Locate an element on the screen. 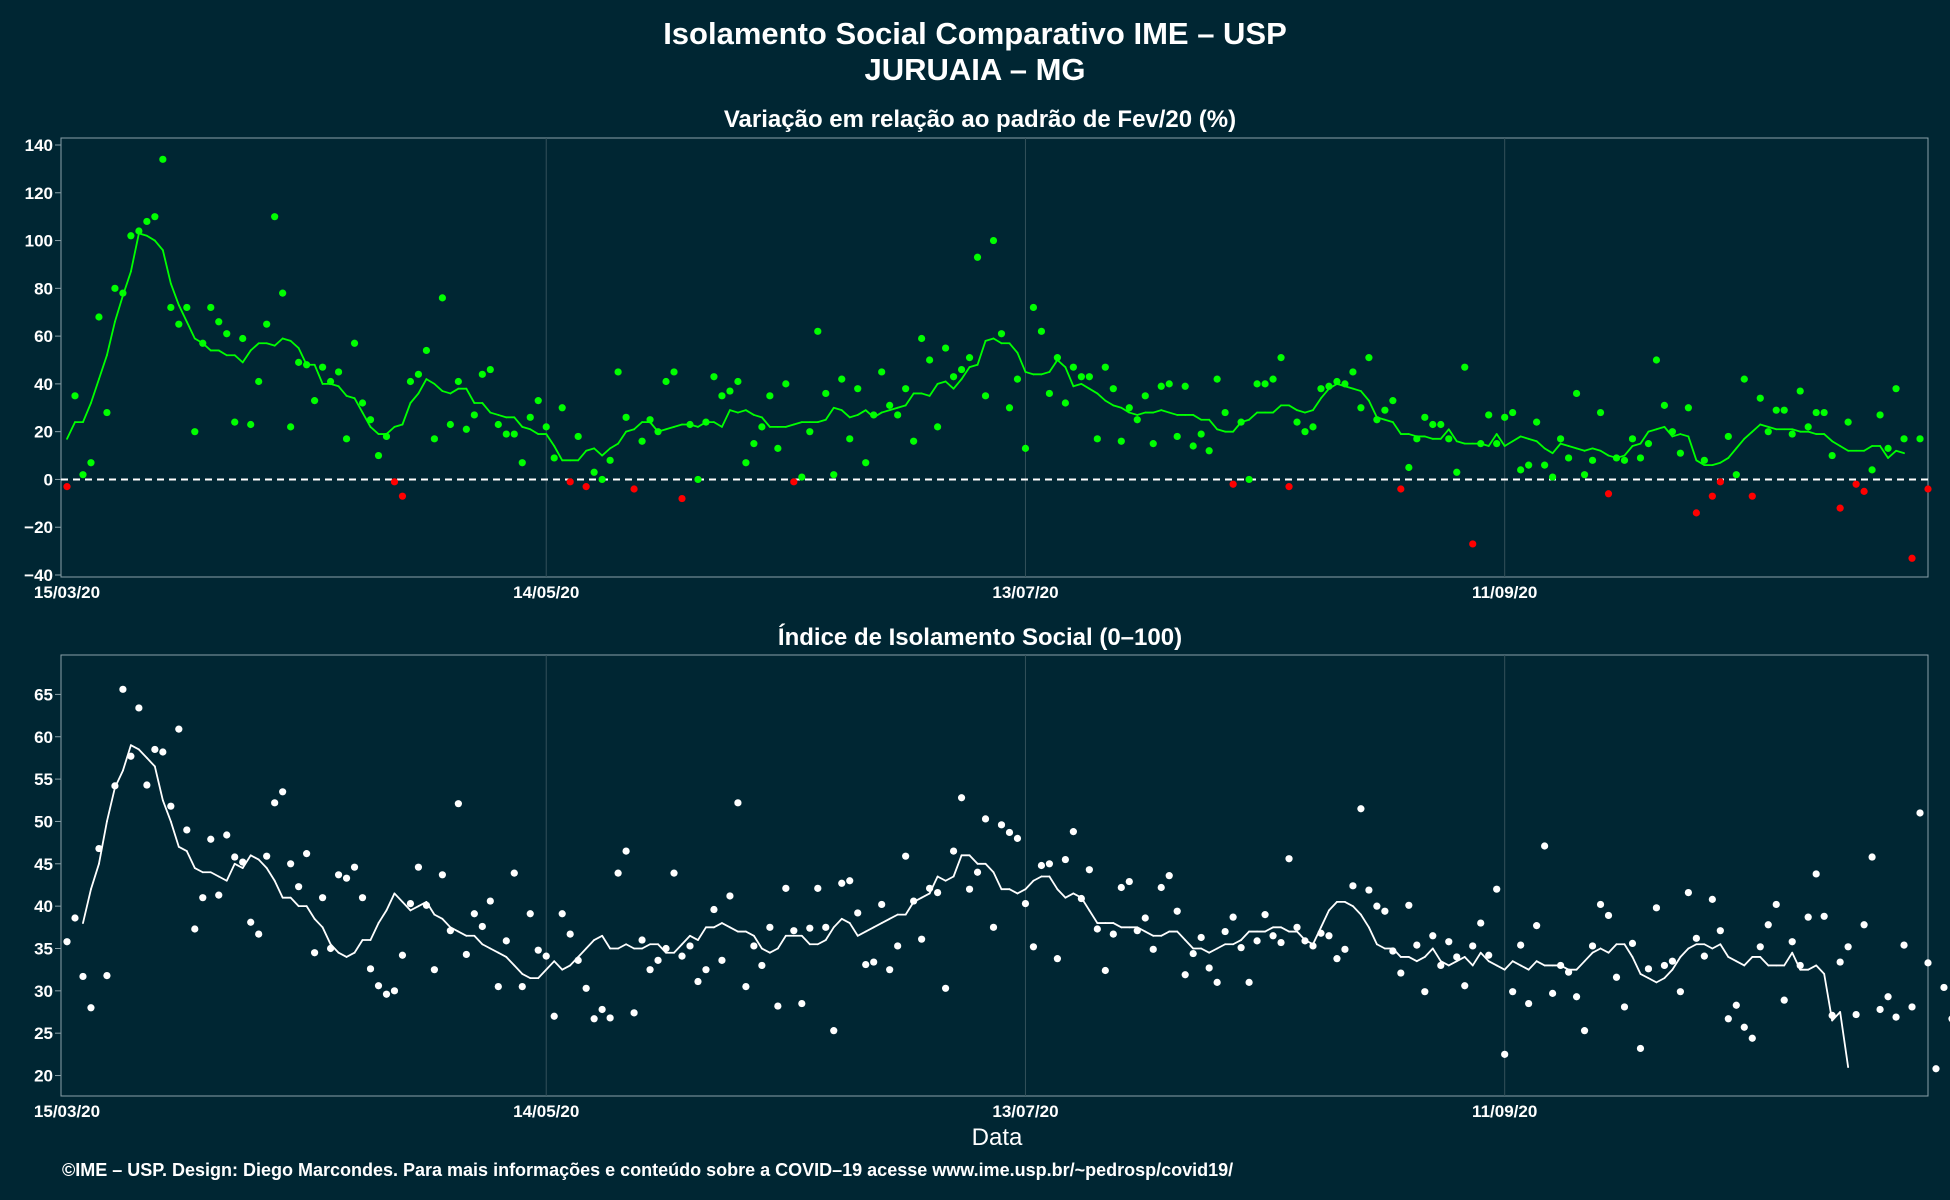 This screenshot has width=1950, height=1200. x-tick-label: 14/05/20 is located at coordinates (546, 1111).